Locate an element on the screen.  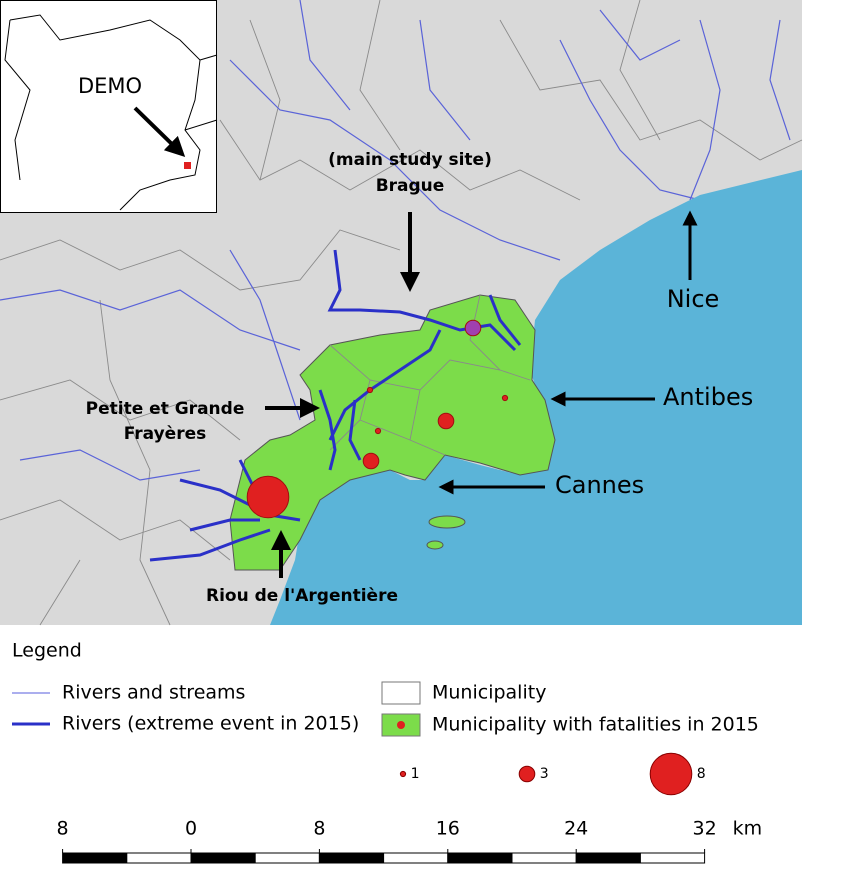
place-label: Petite et Grande is located at coordinates (165, 409).